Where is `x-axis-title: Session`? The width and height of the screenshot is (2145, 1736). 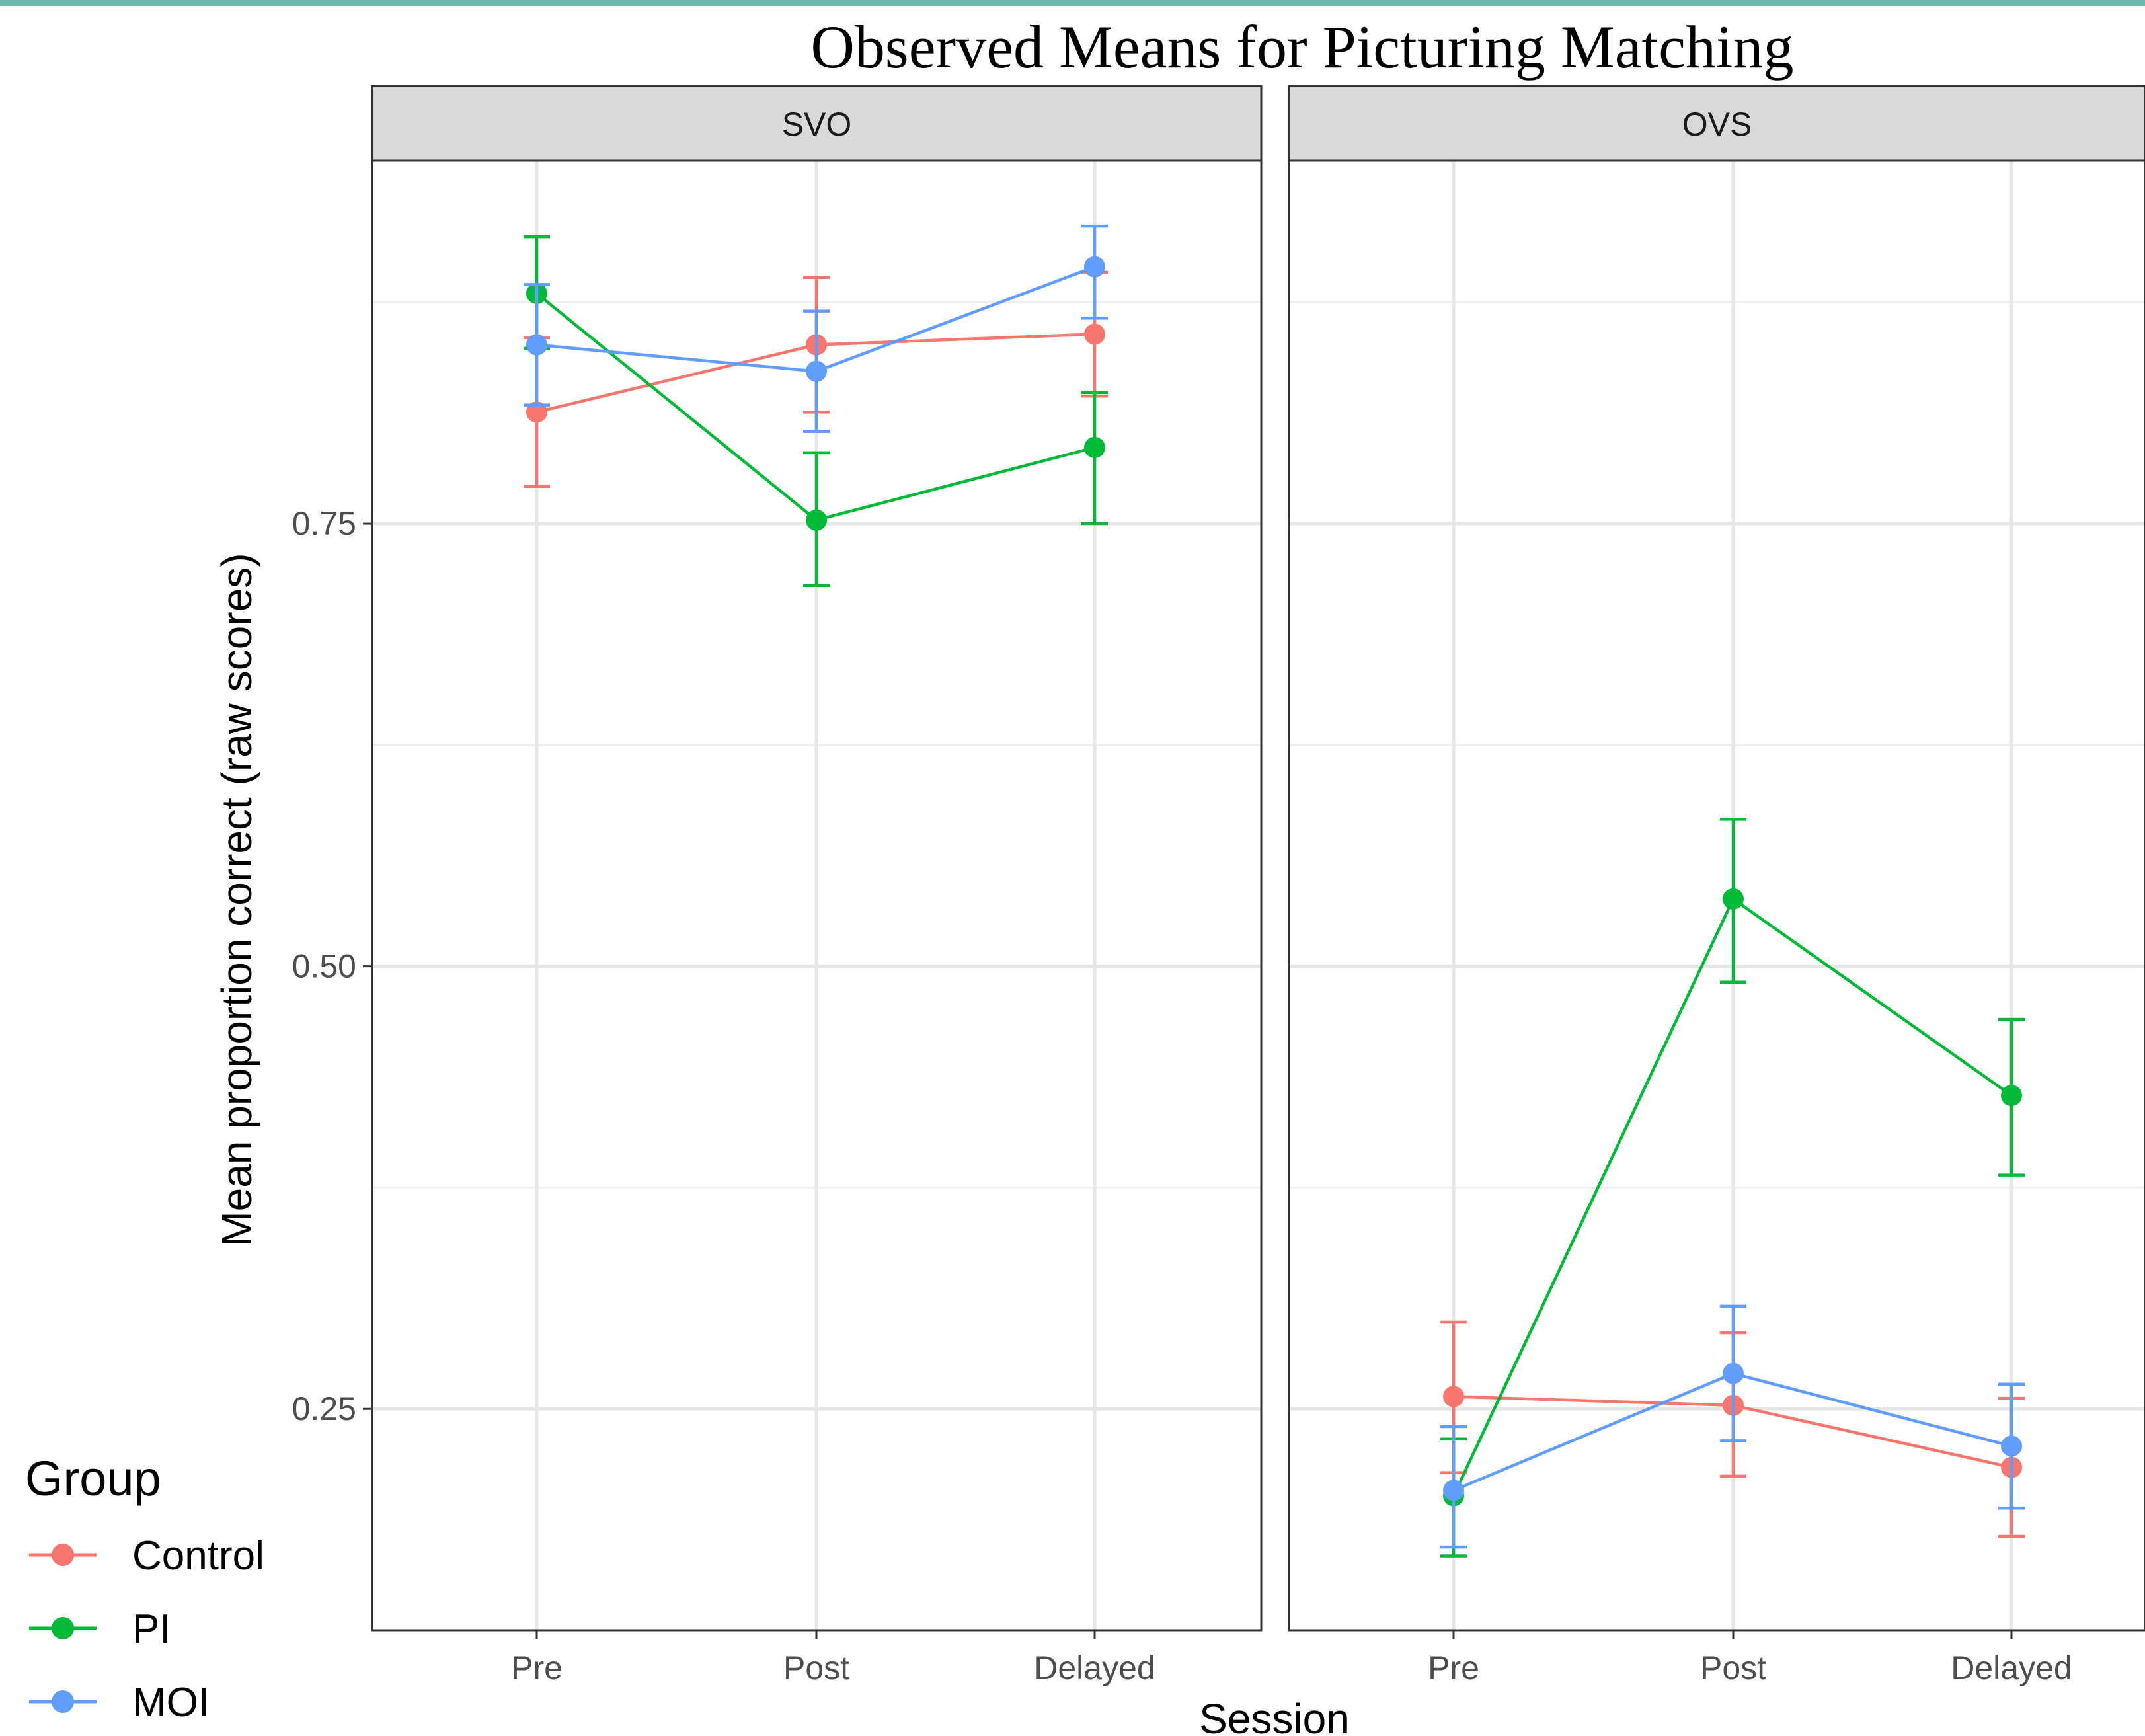
x-axis-title: Session is located at coordinates (1274, 1715).